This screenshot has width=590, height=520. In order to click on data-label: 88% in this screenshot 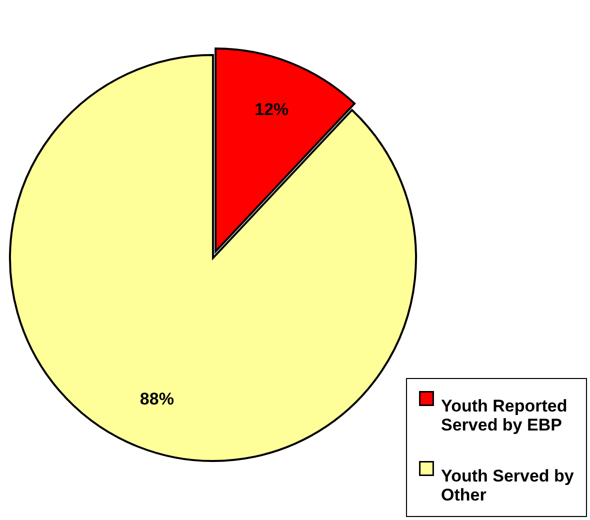, I will do `click(157, 399)`.